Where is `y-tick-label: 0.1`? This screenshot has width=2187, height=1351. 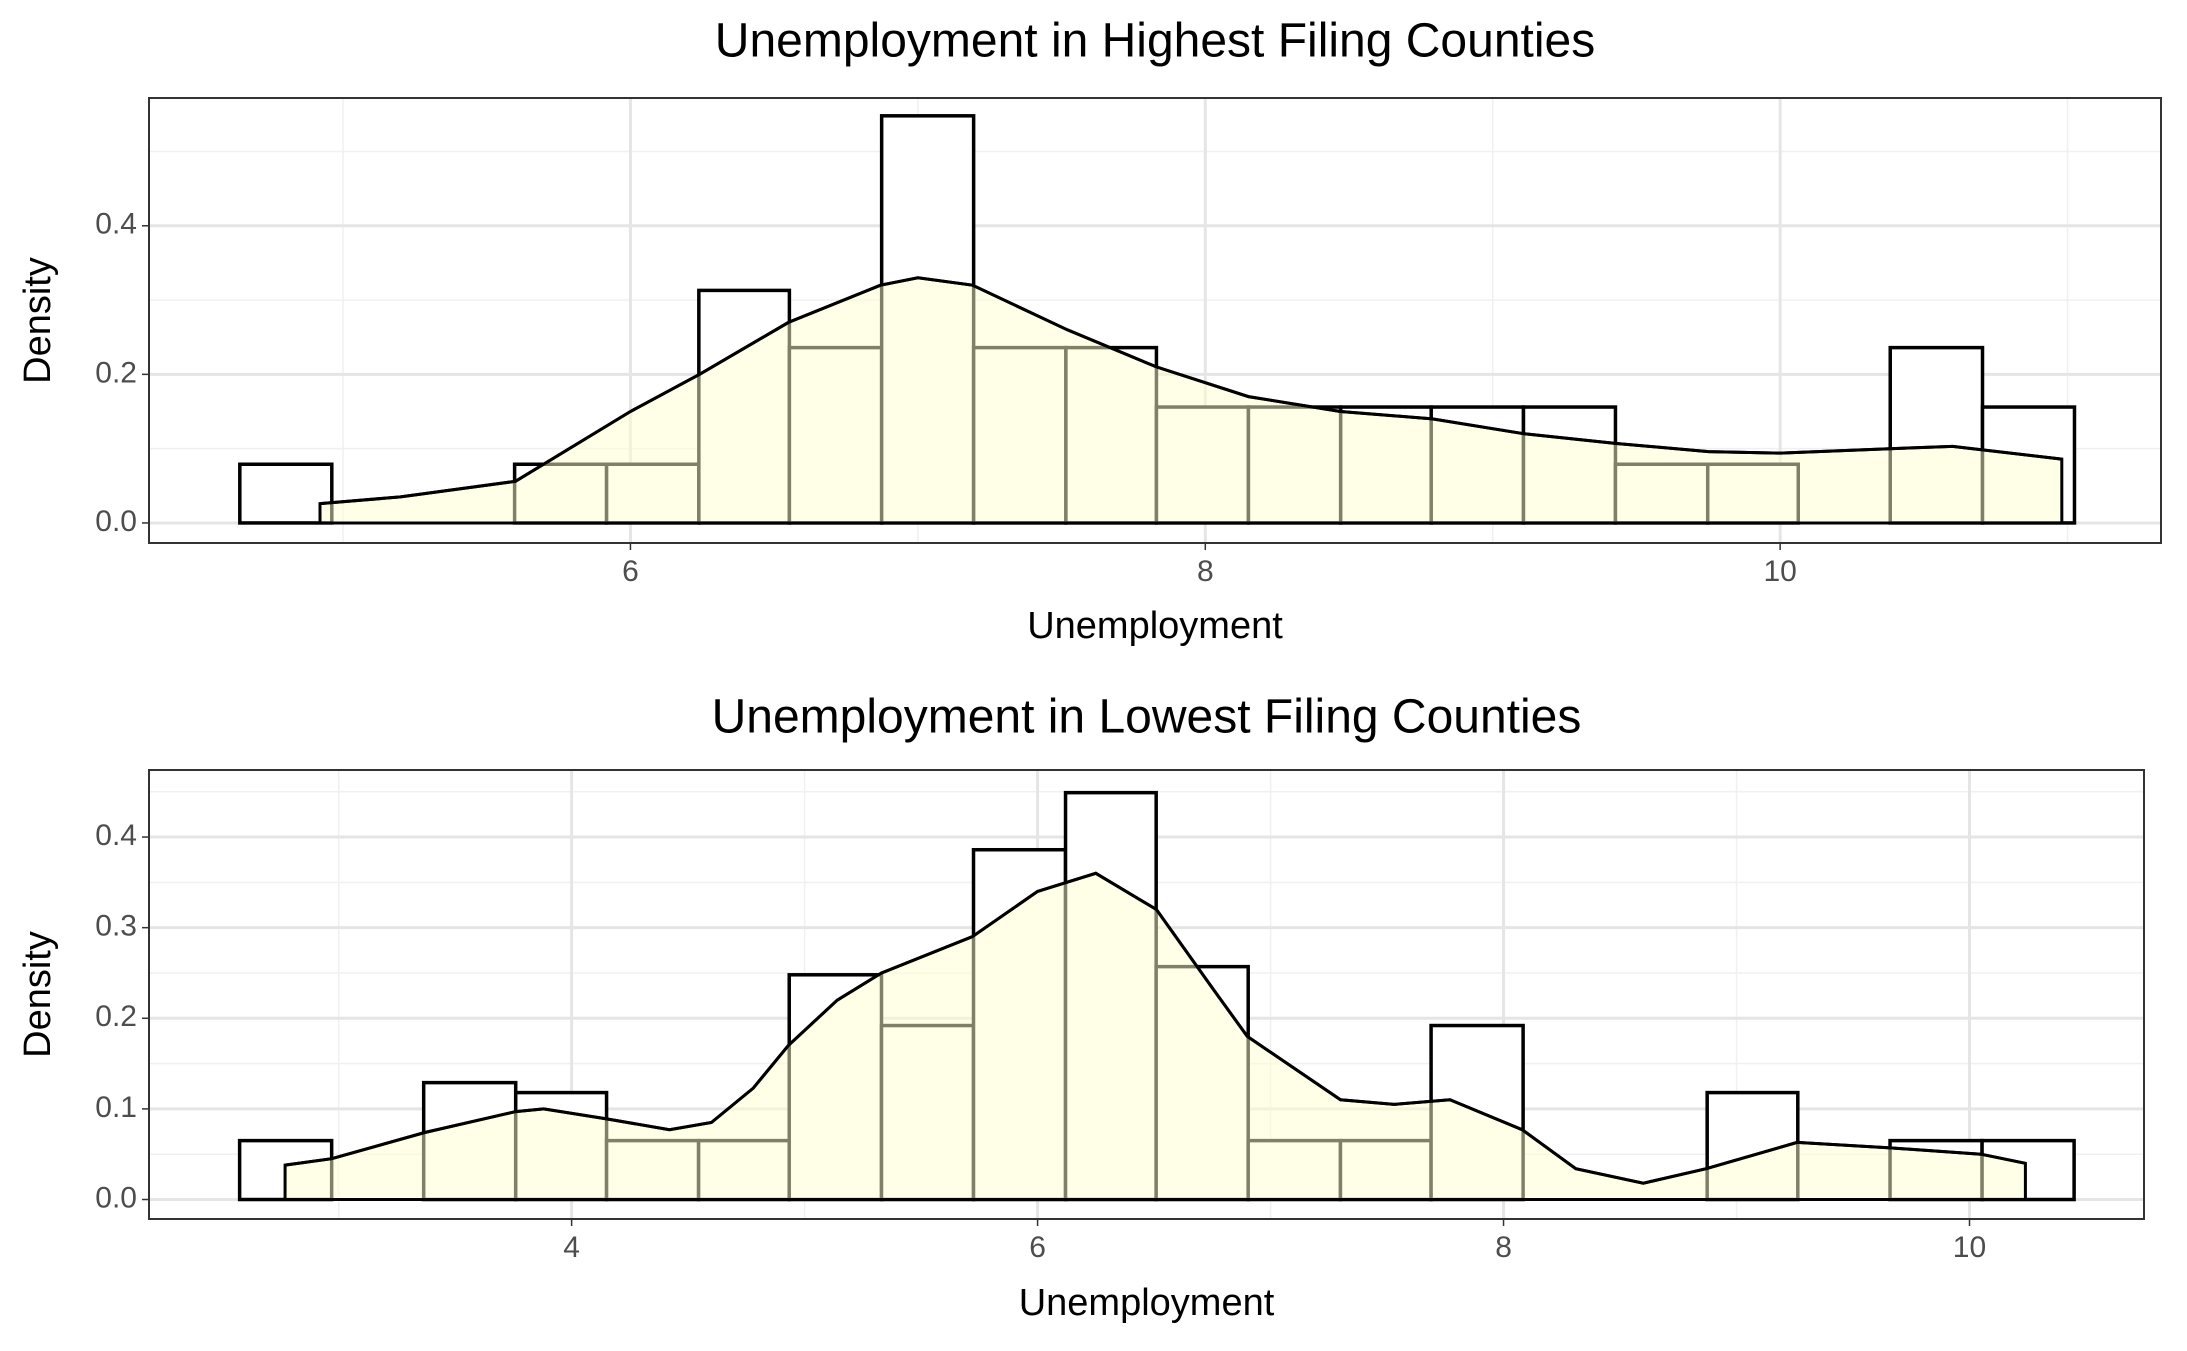 y-tick-label: 0.1 is located at coordinates (116, 1107).